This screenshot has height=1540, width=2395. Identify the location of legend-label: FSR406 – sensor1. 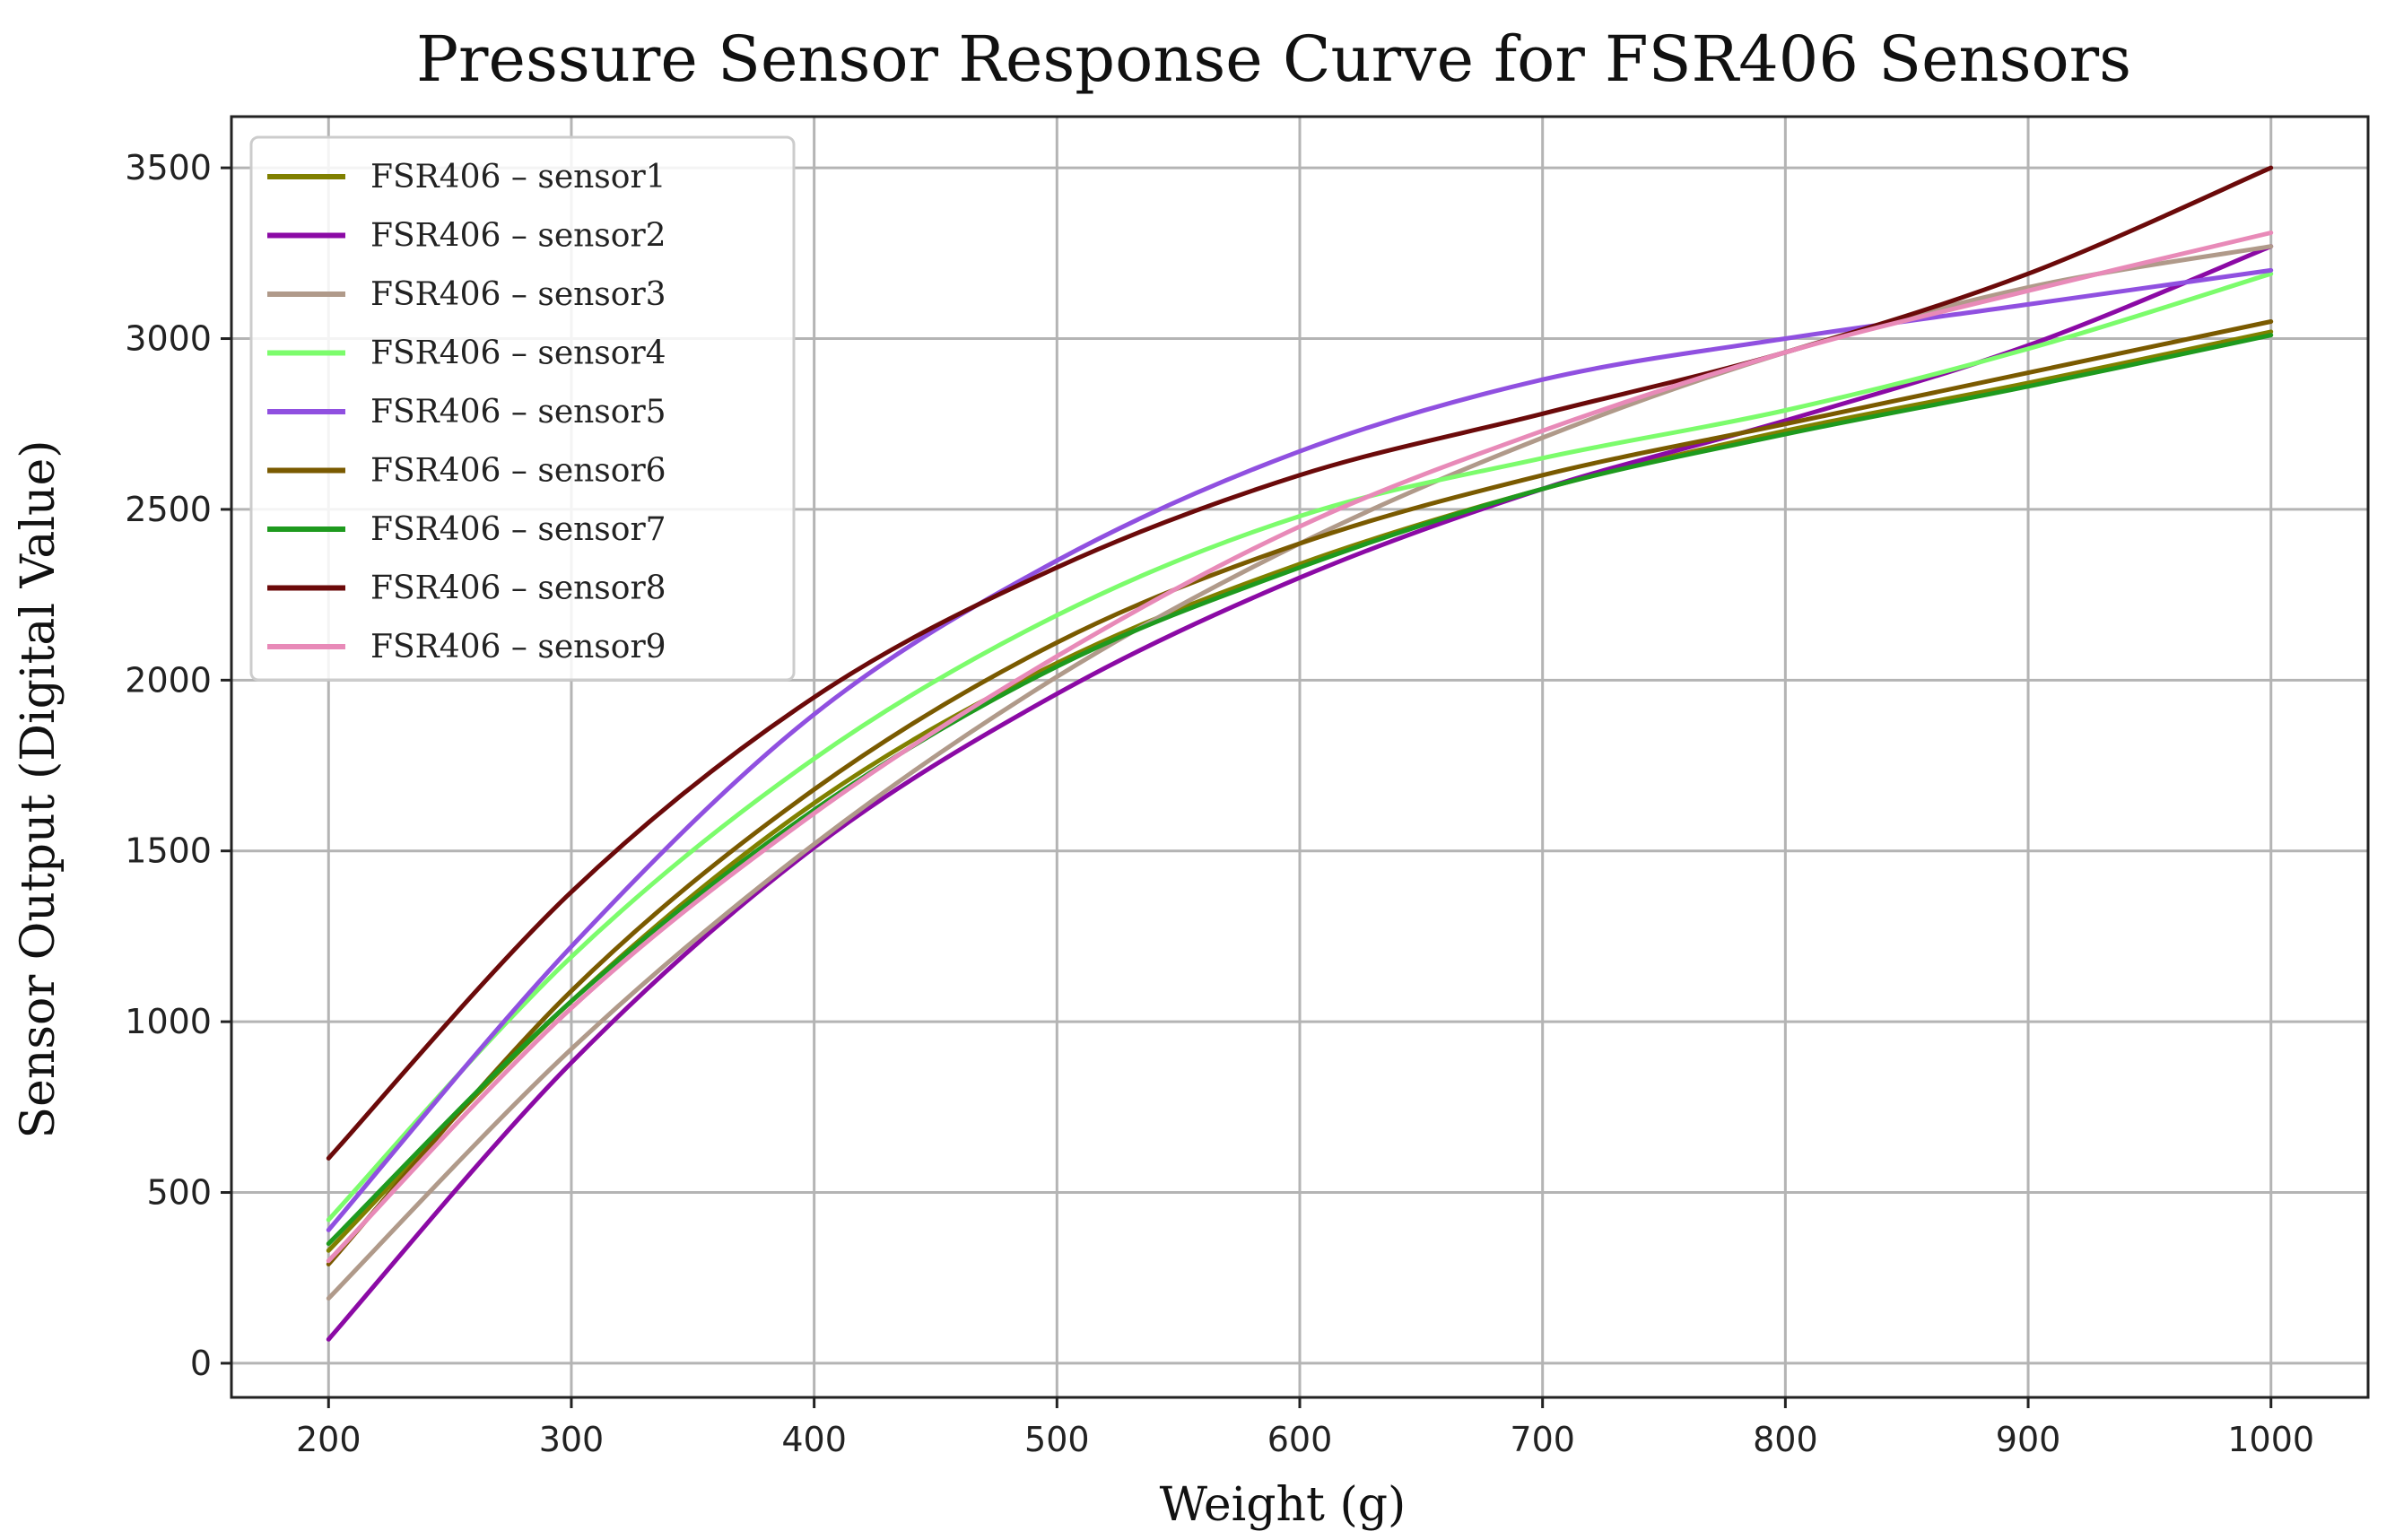
(518, 177).